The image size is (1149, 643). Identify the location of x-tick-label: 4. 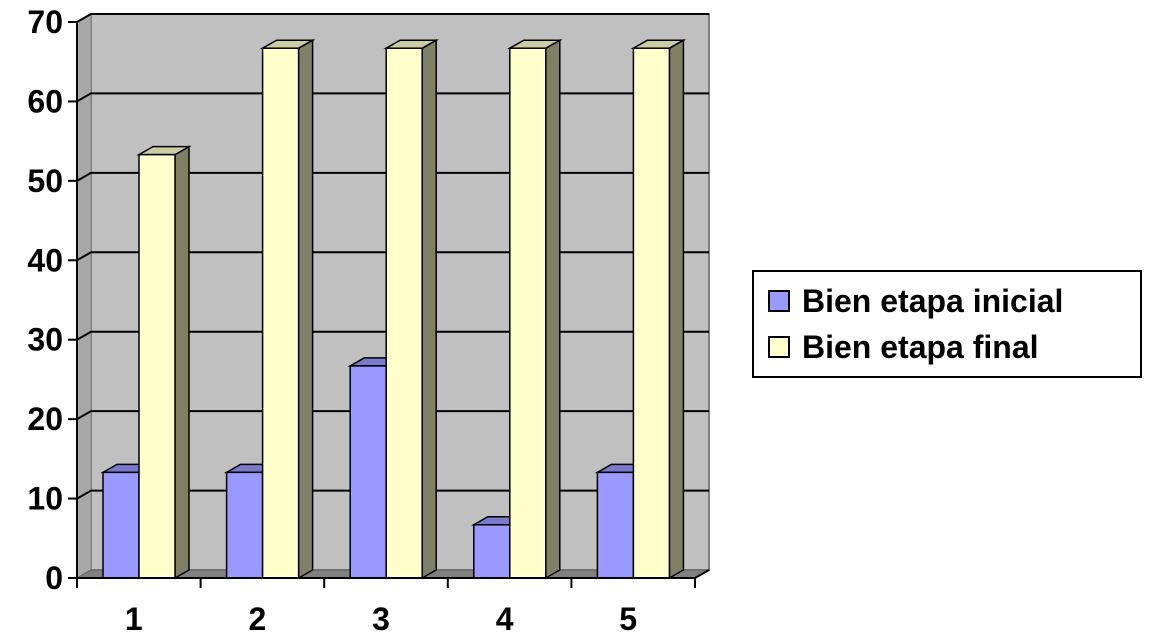
(505, 619).